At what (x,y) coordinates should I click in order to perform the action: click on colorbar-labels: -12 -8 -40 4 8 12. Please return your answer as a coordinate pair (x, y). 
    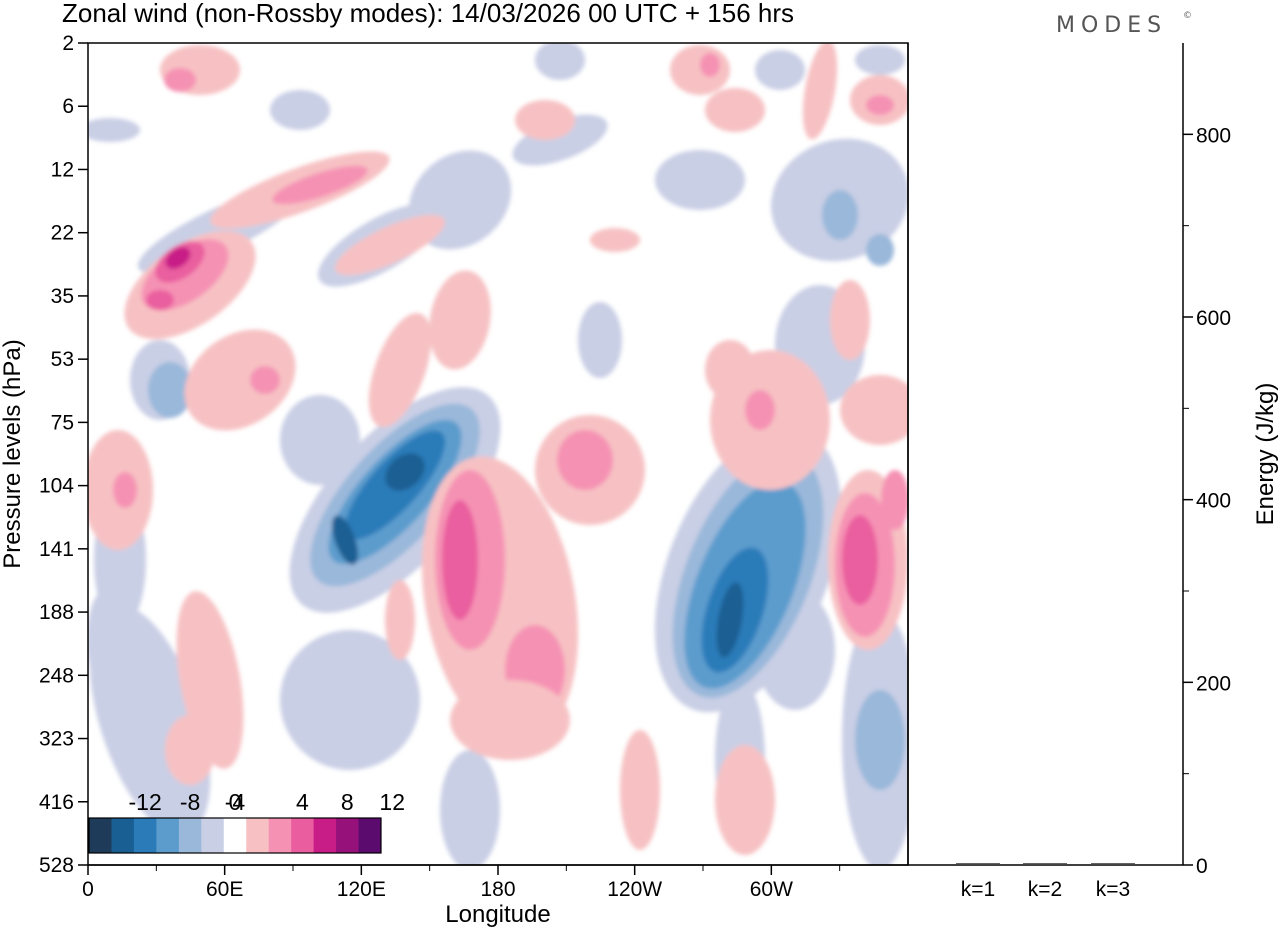
    Looking at the image, I should click on (267, 802).